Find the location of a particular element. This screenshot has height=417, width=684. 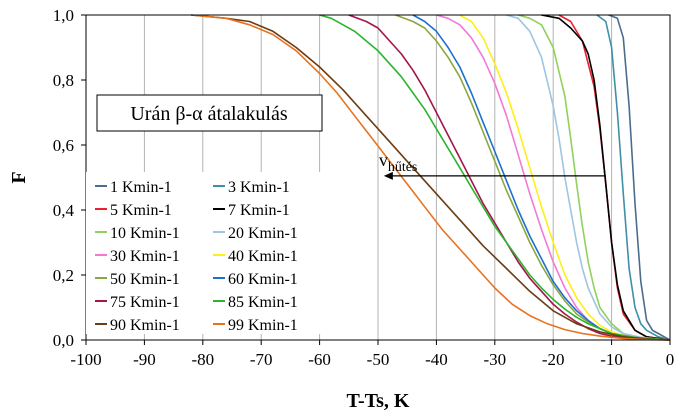

x-tick-label: -10 is located at coordinates (611, 359).